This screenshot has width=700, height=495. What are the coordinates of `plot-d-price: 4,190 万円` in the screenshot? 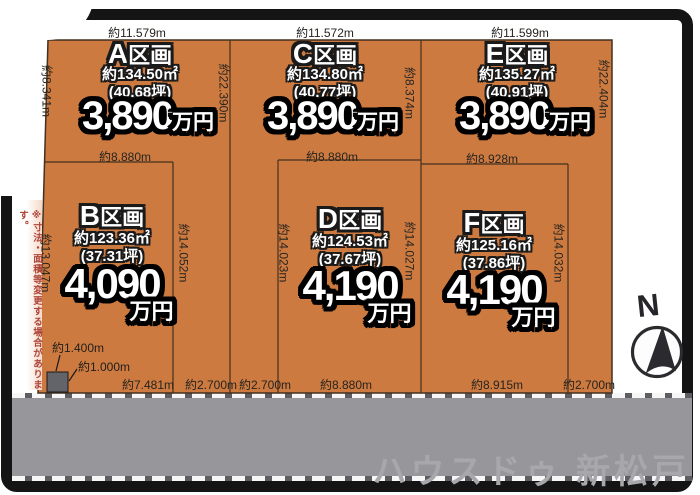 It's located at (356, 294).